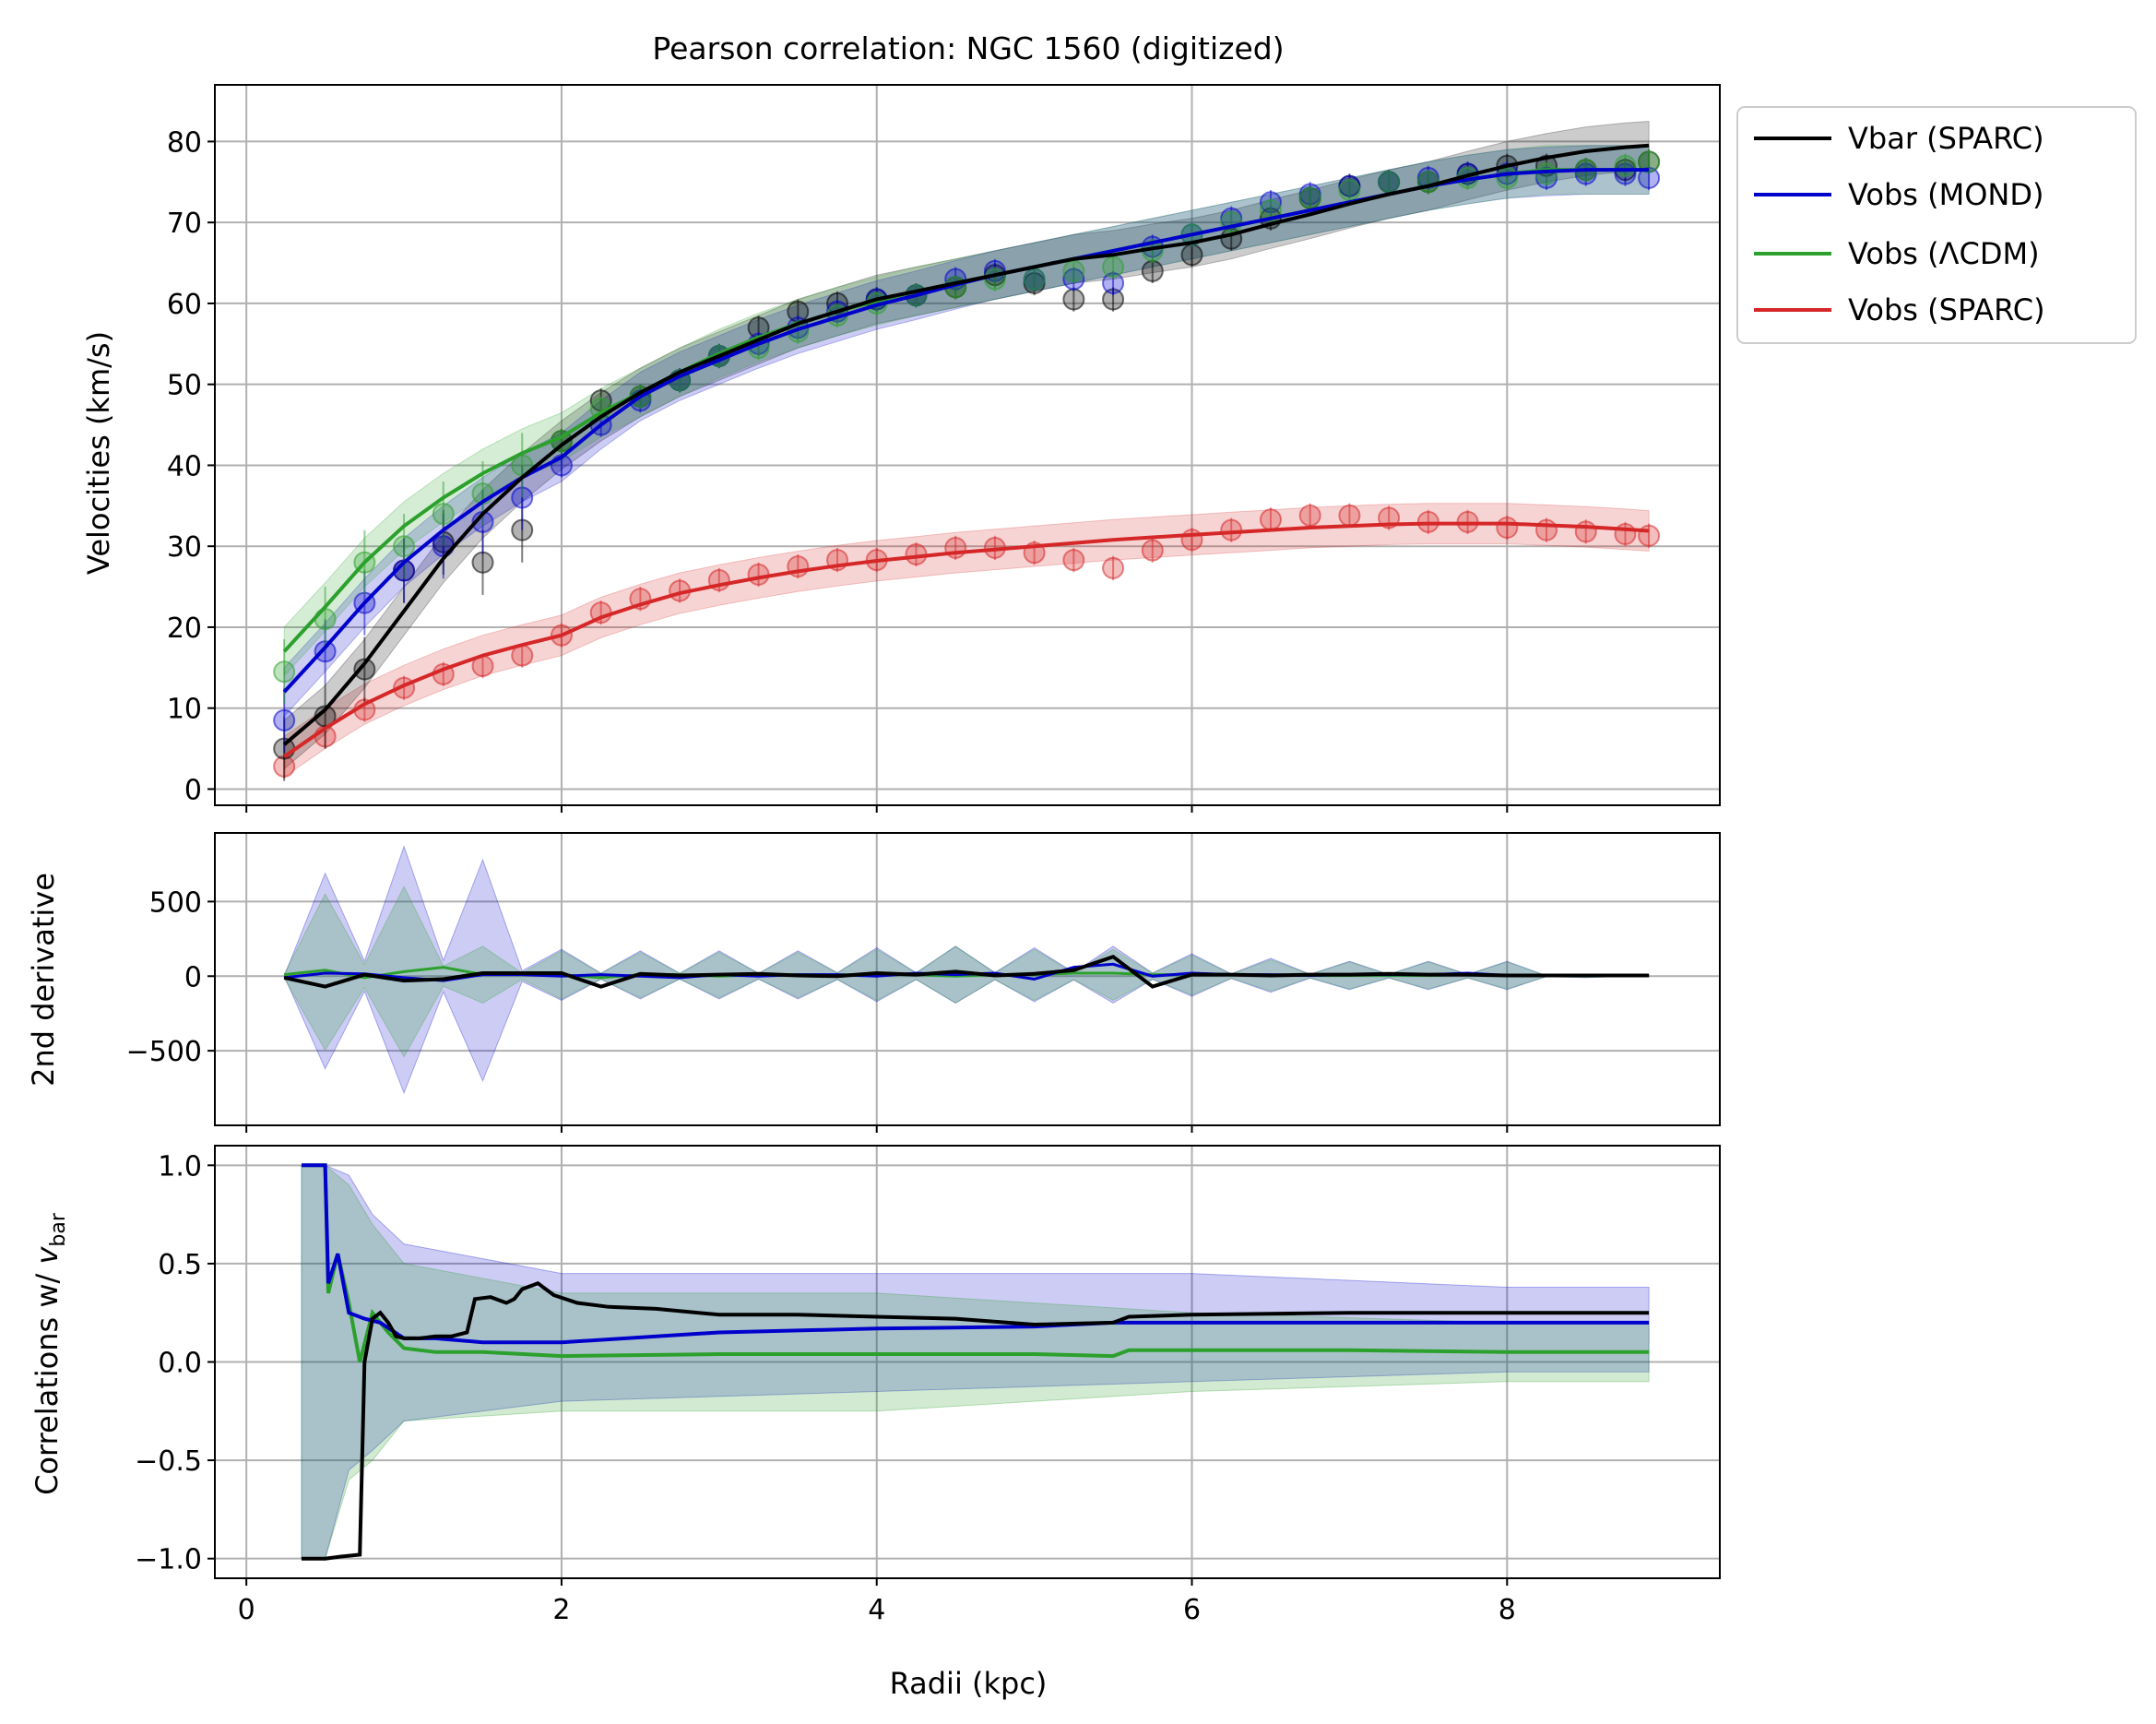 This screenshot has width=2156, height=1724. What do you see at coordinates (168, 1461) in the screenshot?
I see `y-tick-label: −0.5` at bounding box center [168, 1461].